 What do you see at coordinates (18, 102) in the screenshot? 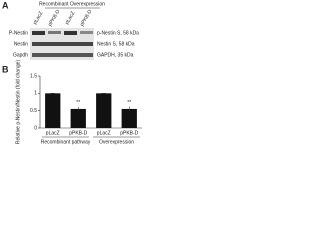
I see `y-axis-label: Relative p-Nestin/Nestin (fold change)` at bounding box center [18, 102].